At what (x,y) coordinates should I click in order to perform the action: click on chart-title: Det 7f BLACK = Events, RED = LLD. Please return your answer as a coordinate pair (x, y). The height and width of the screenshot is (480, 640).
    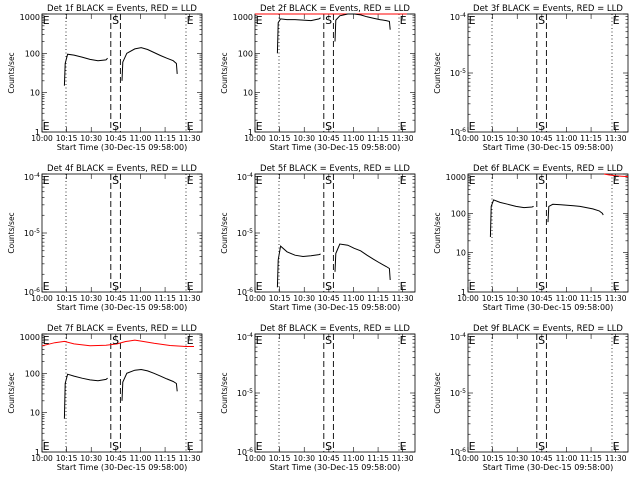
    Looking at the image, I should click on (122, 329).